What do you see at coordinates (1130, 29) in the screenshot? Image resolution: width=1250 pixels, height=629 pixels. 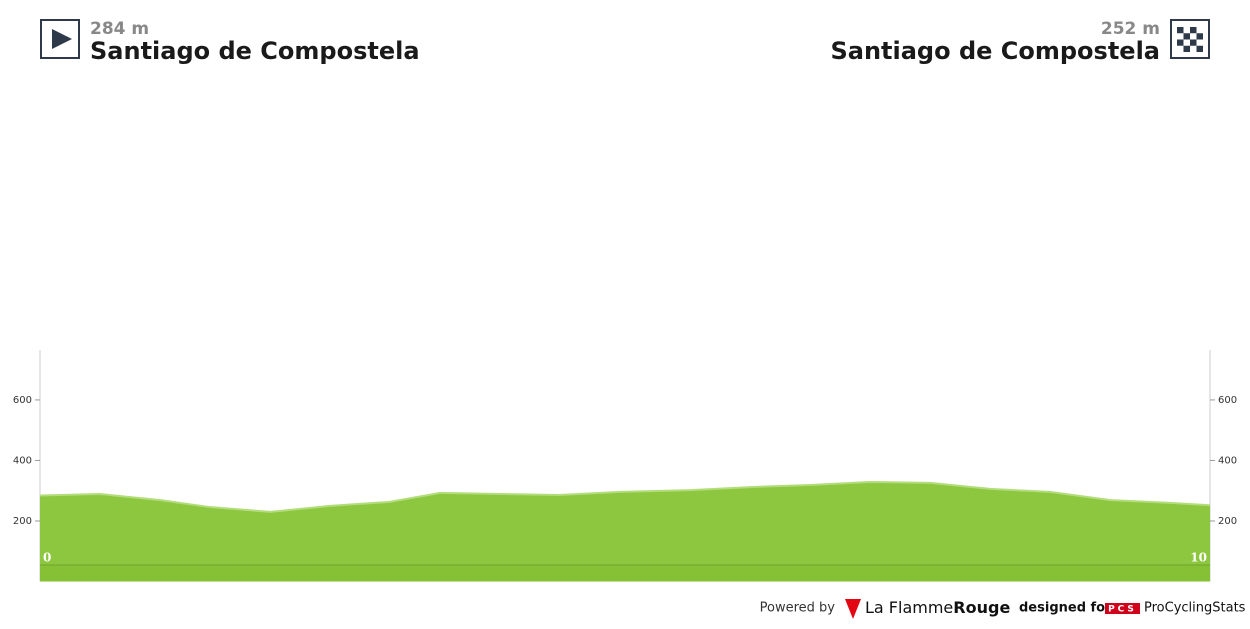 I see `finish-elevation: 252 m` at bounding box center [1130, 29].